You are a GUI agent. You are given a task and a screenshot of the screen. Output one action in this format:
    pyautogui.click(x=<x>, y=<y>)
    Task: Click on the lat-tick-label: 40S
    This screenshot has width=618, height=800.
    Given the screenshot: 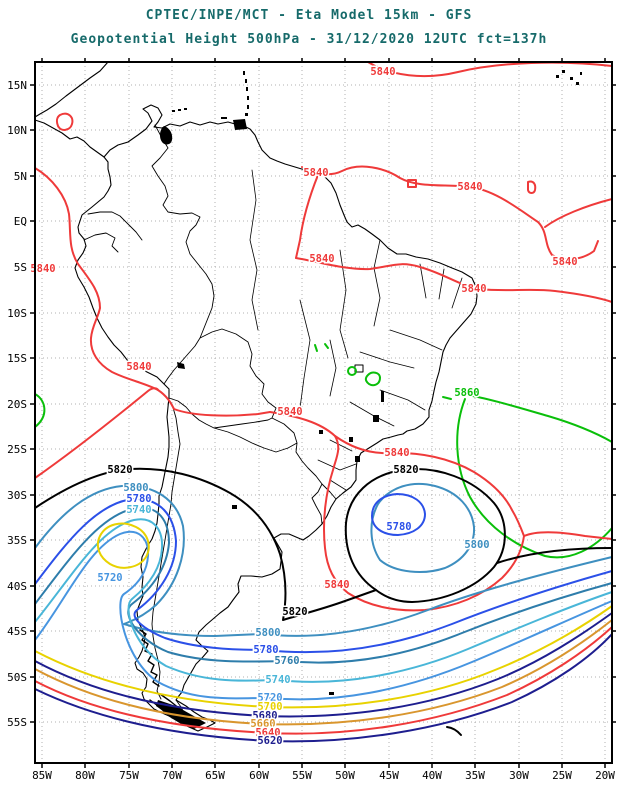 What is the action you would take?
    pyautogui.click(x=17, y=586)
    